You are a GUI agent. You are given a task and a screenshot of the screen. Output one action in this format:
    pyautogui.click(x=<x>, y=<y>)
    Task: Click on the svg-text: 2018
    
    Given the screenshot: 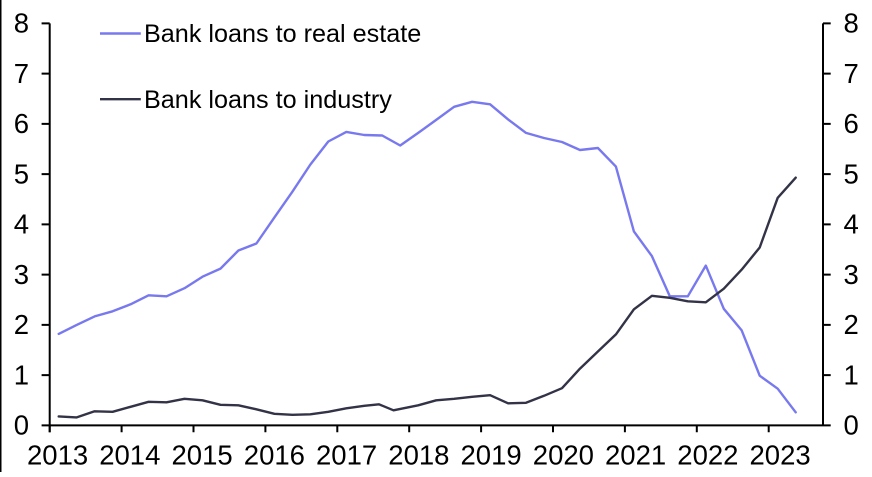 What is the action you would take?
    pyautogui.click(x=418, y=455)
    